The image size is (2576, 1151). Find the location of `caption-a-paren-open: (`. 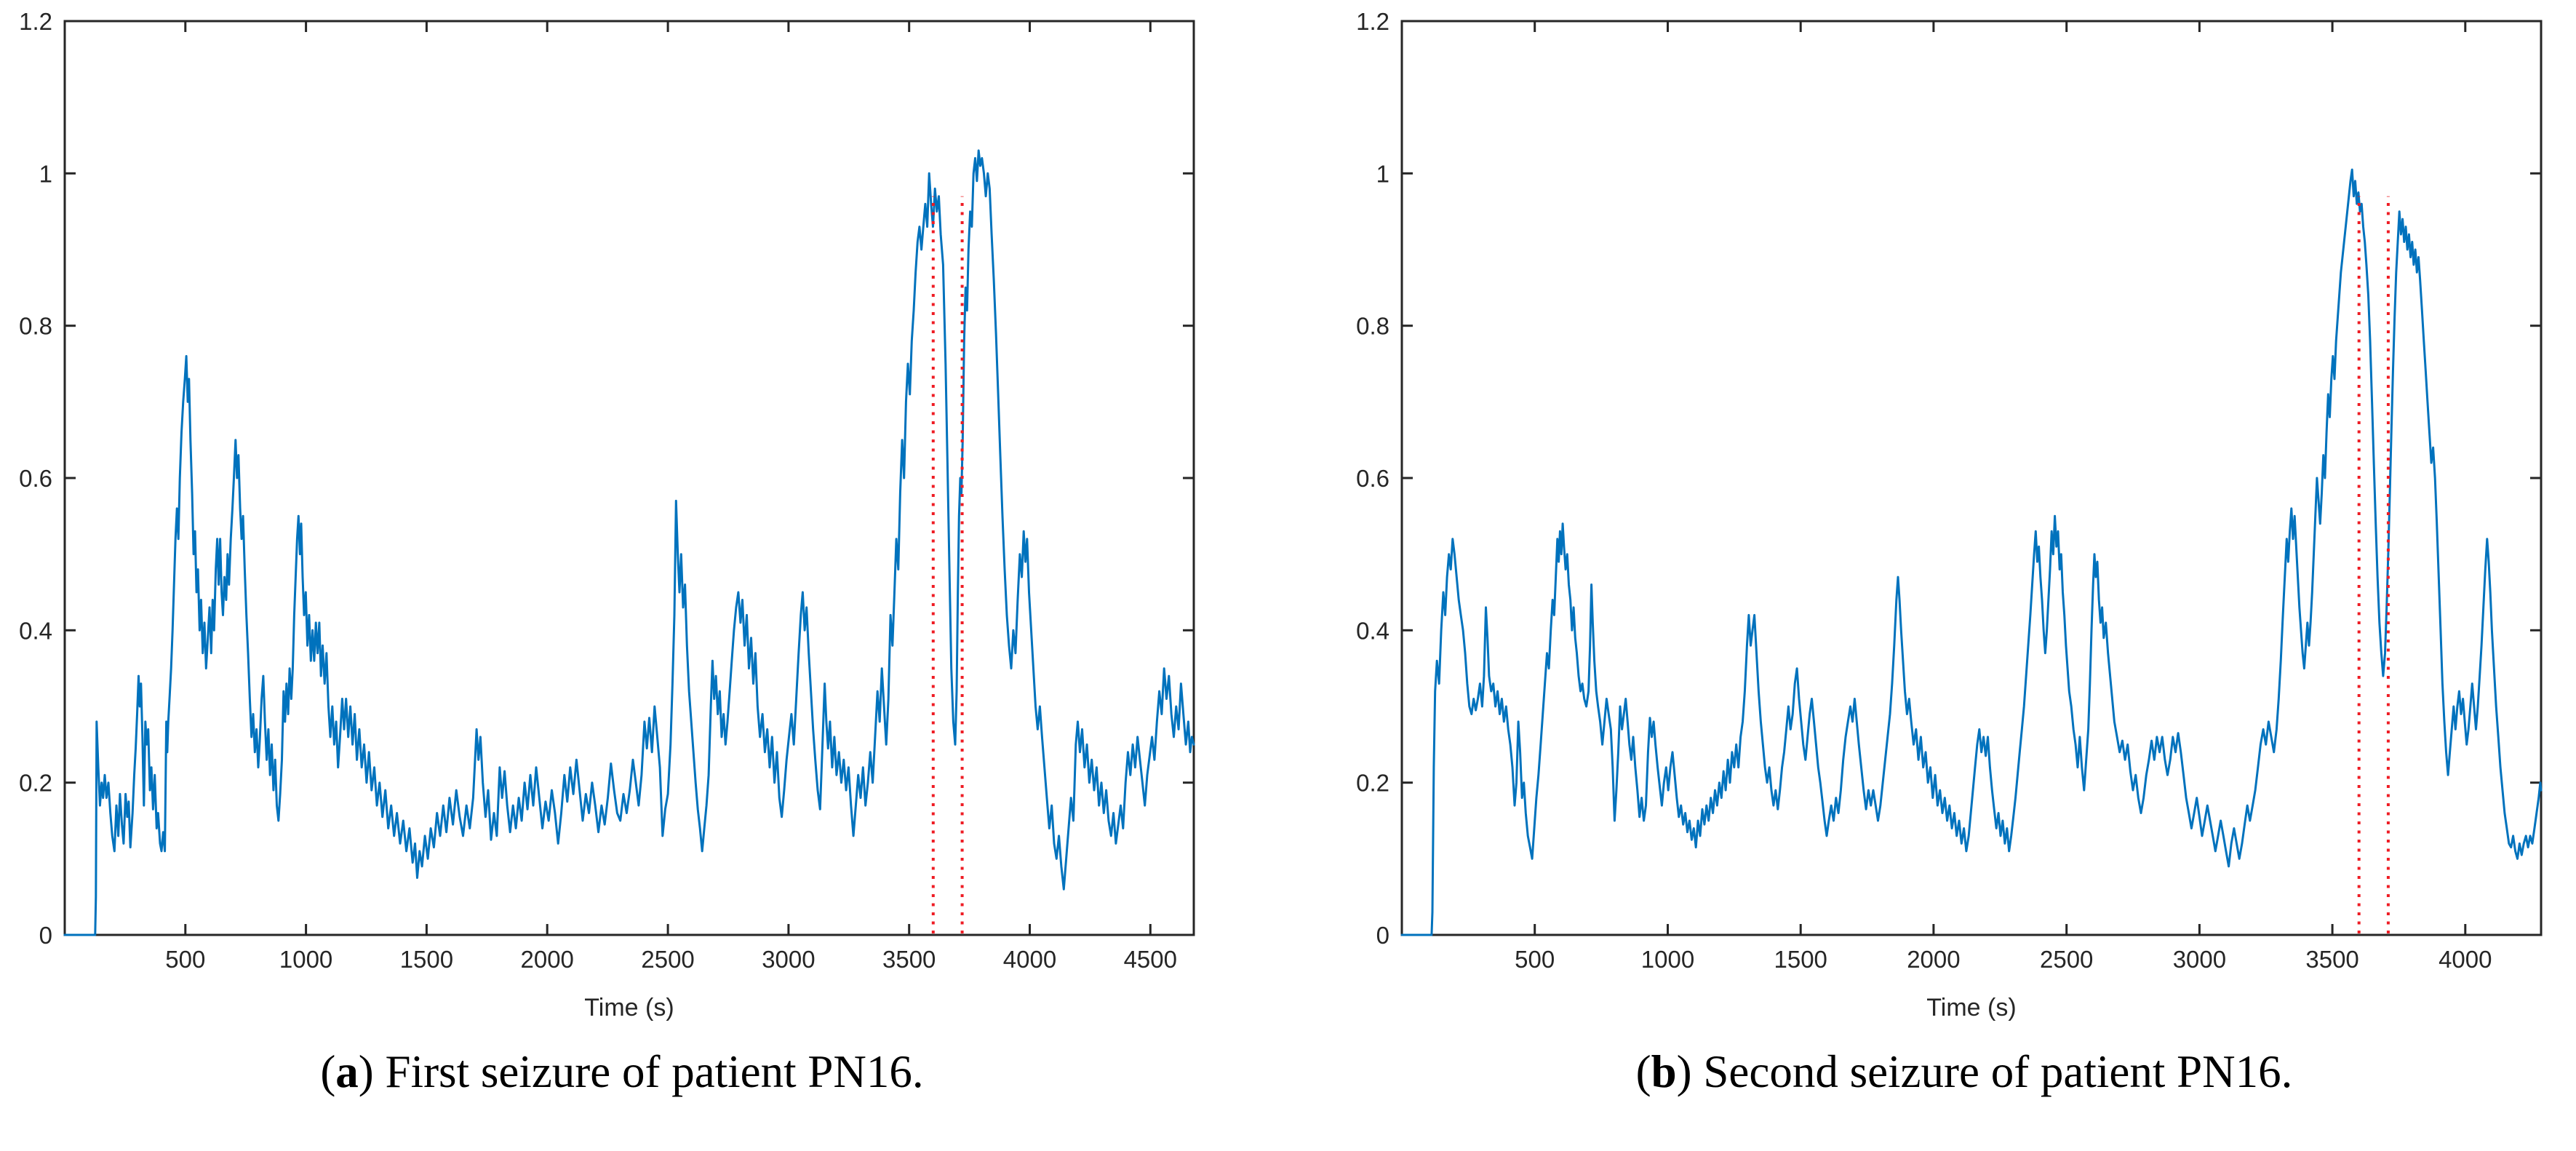

caption-a-paren-open: ( is located at coordinates (328, 1072).